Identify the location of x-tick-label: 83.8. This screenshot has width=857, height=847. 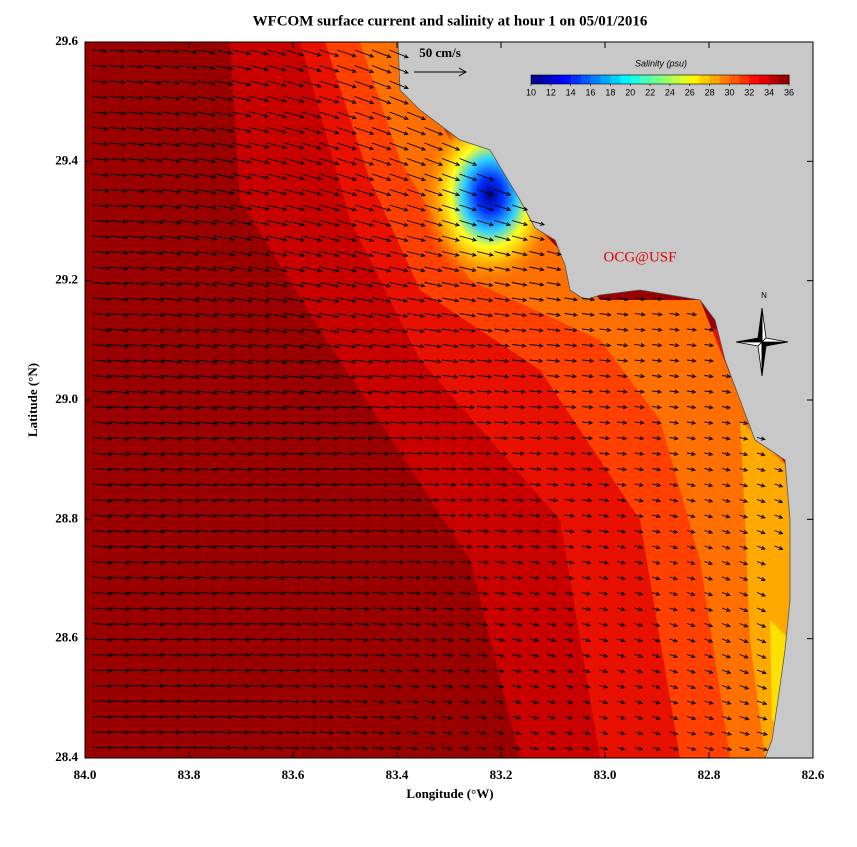
(189, 774).